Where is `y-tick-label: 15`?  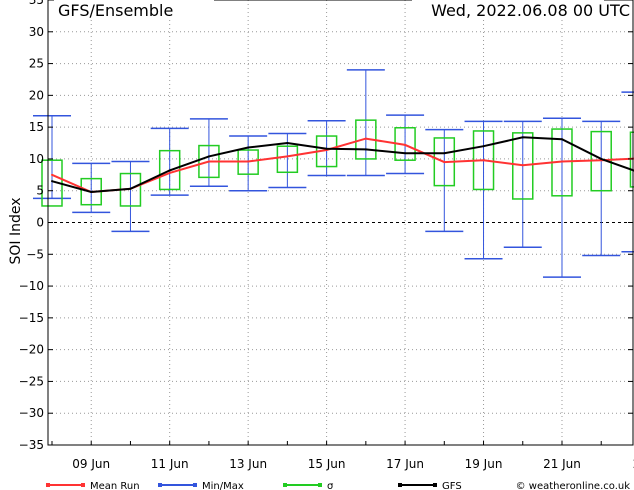 y-tick-label: 15 is located at coordinates (36, 127).